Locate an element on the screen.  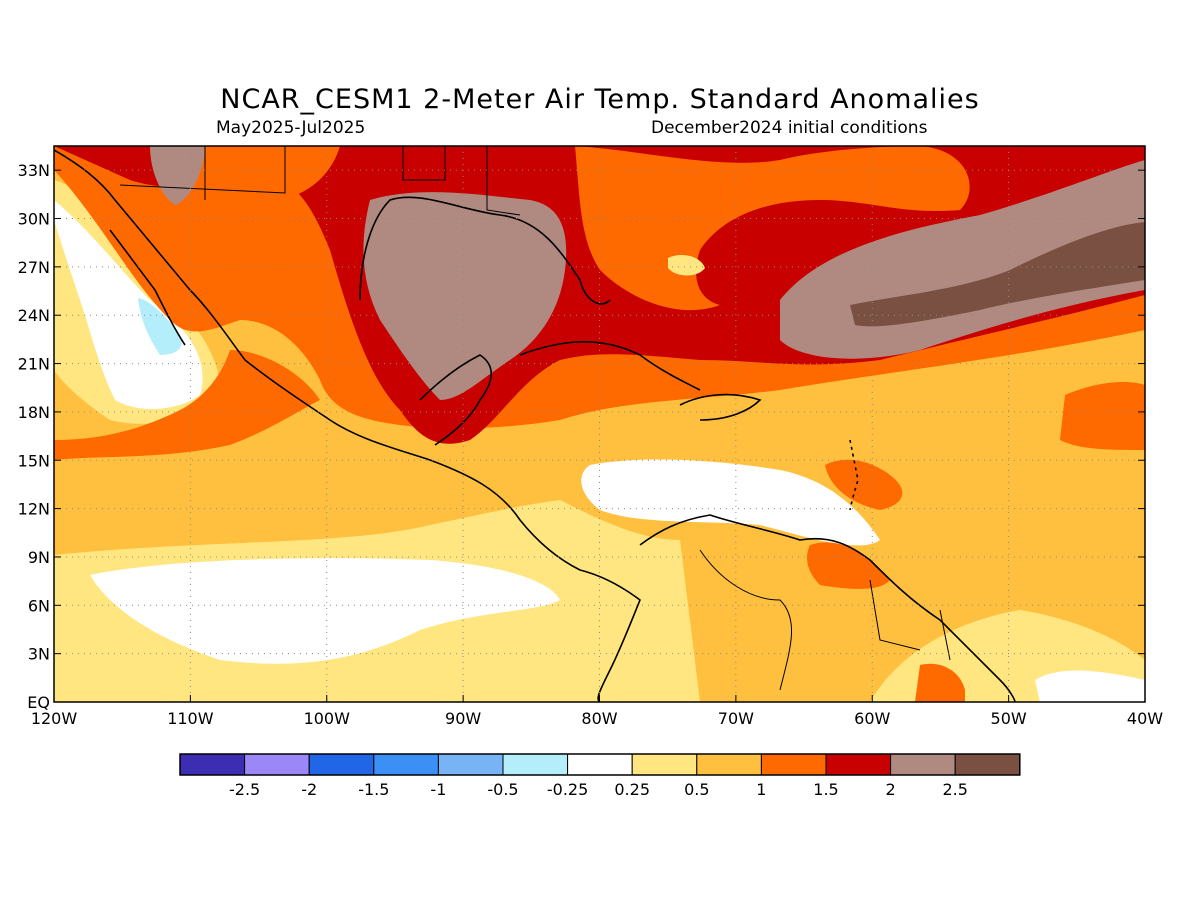
colorbar-label: 0.5 is located at coordinates (696, 789).